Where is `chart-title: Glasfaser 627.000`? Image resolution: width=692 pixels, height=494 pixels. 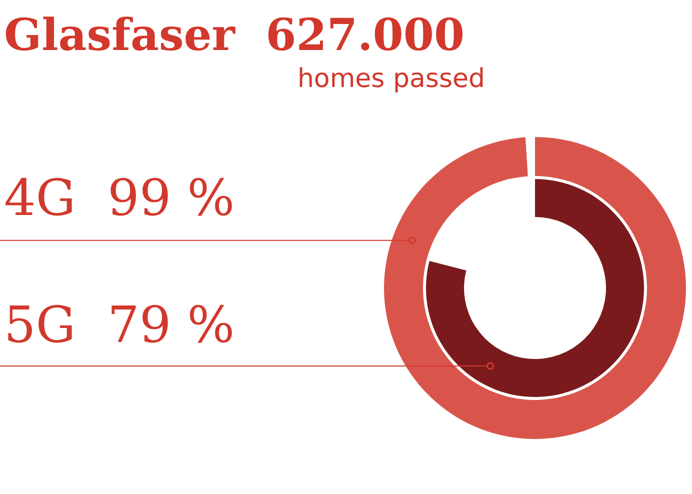 chart-title: Glasfaser 627.000 is located at coordinates (234, 35).